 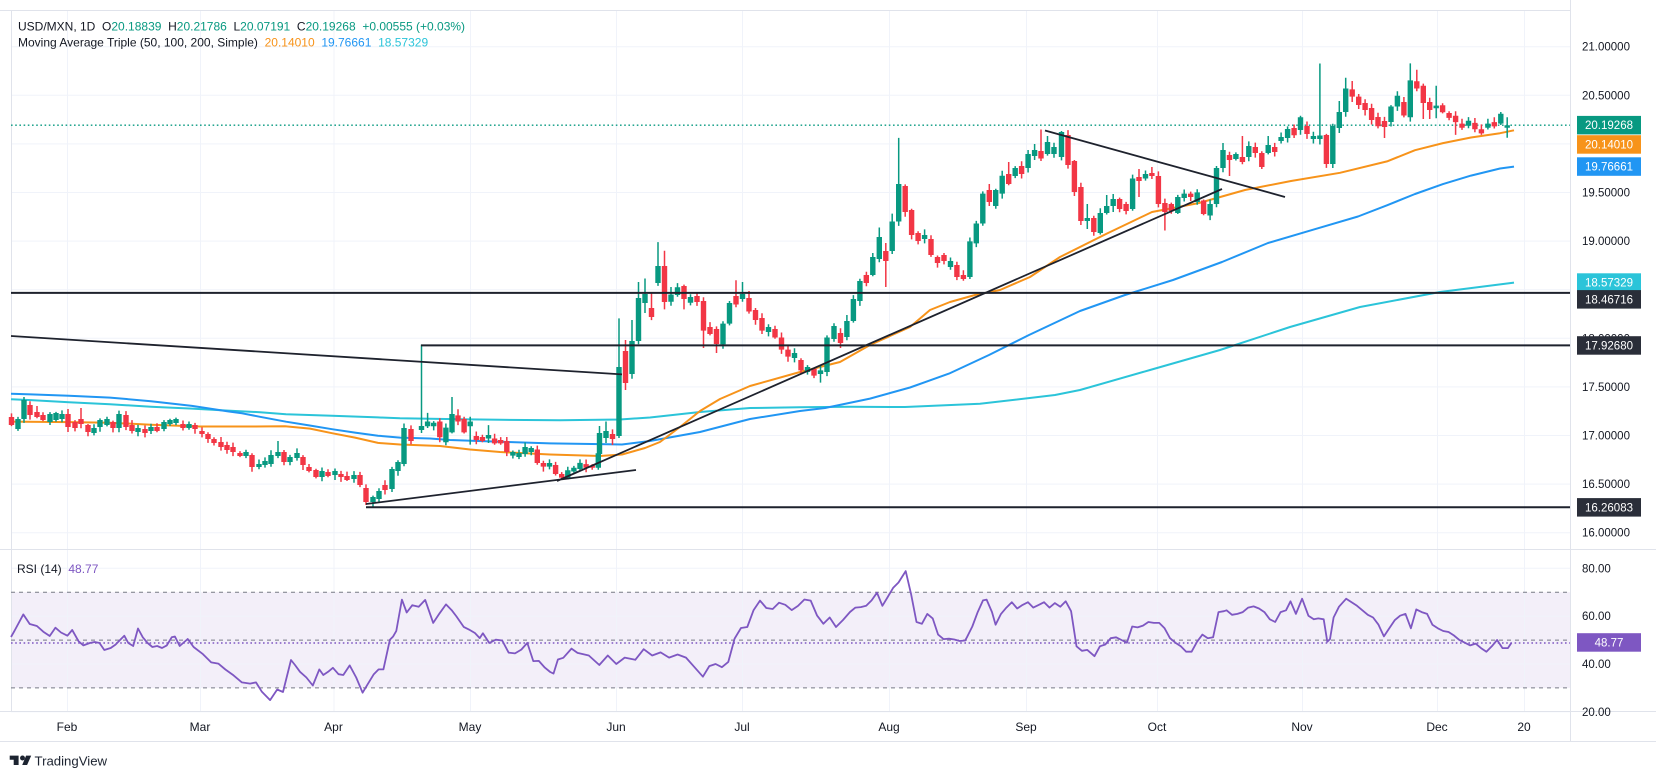 What do you see at coordinates (1606, 388) in the screenshot?
I see `svg-text: 17.50000` at bounding box center [1606, 388].